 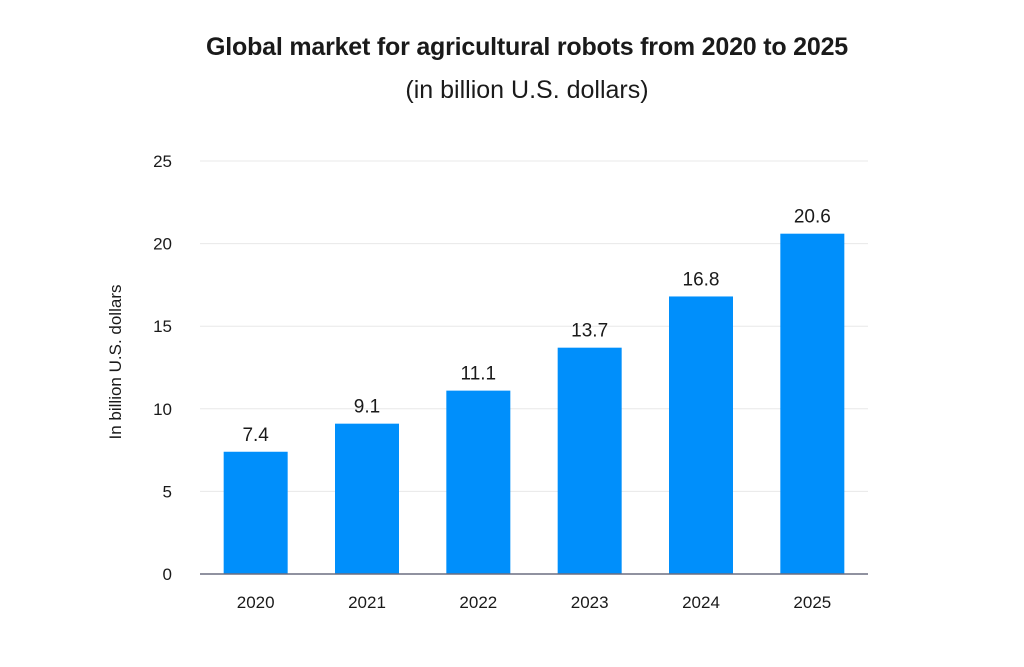 What do you see at coordinates (589, 460) in the screenshot?
I see `bar-2023` at bounding box center [589, 460].